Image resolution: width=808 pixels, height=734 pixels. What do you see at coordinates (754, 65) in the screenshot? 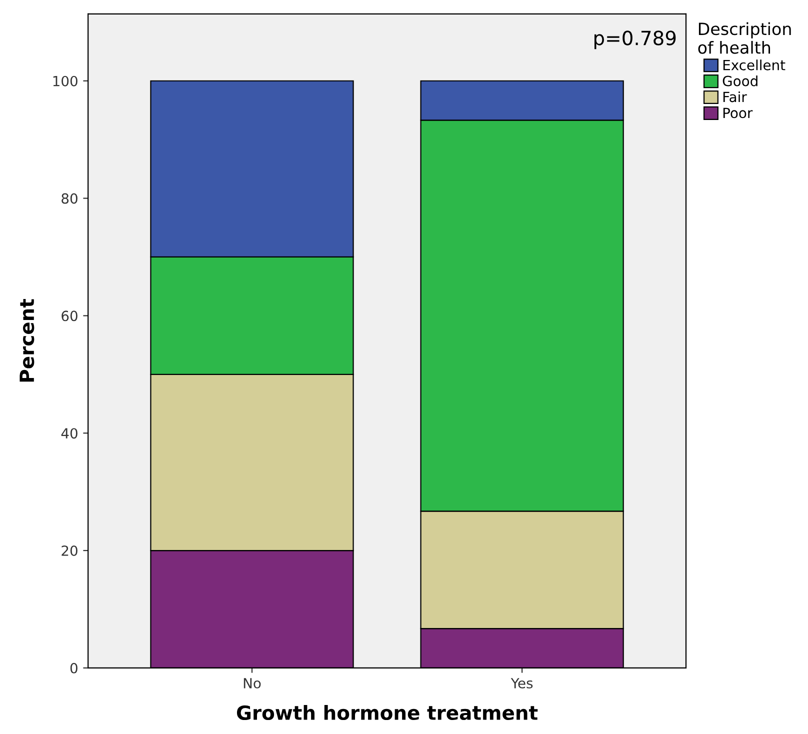
I see `legend-label: Excellent` at bounding box center [754, 65].